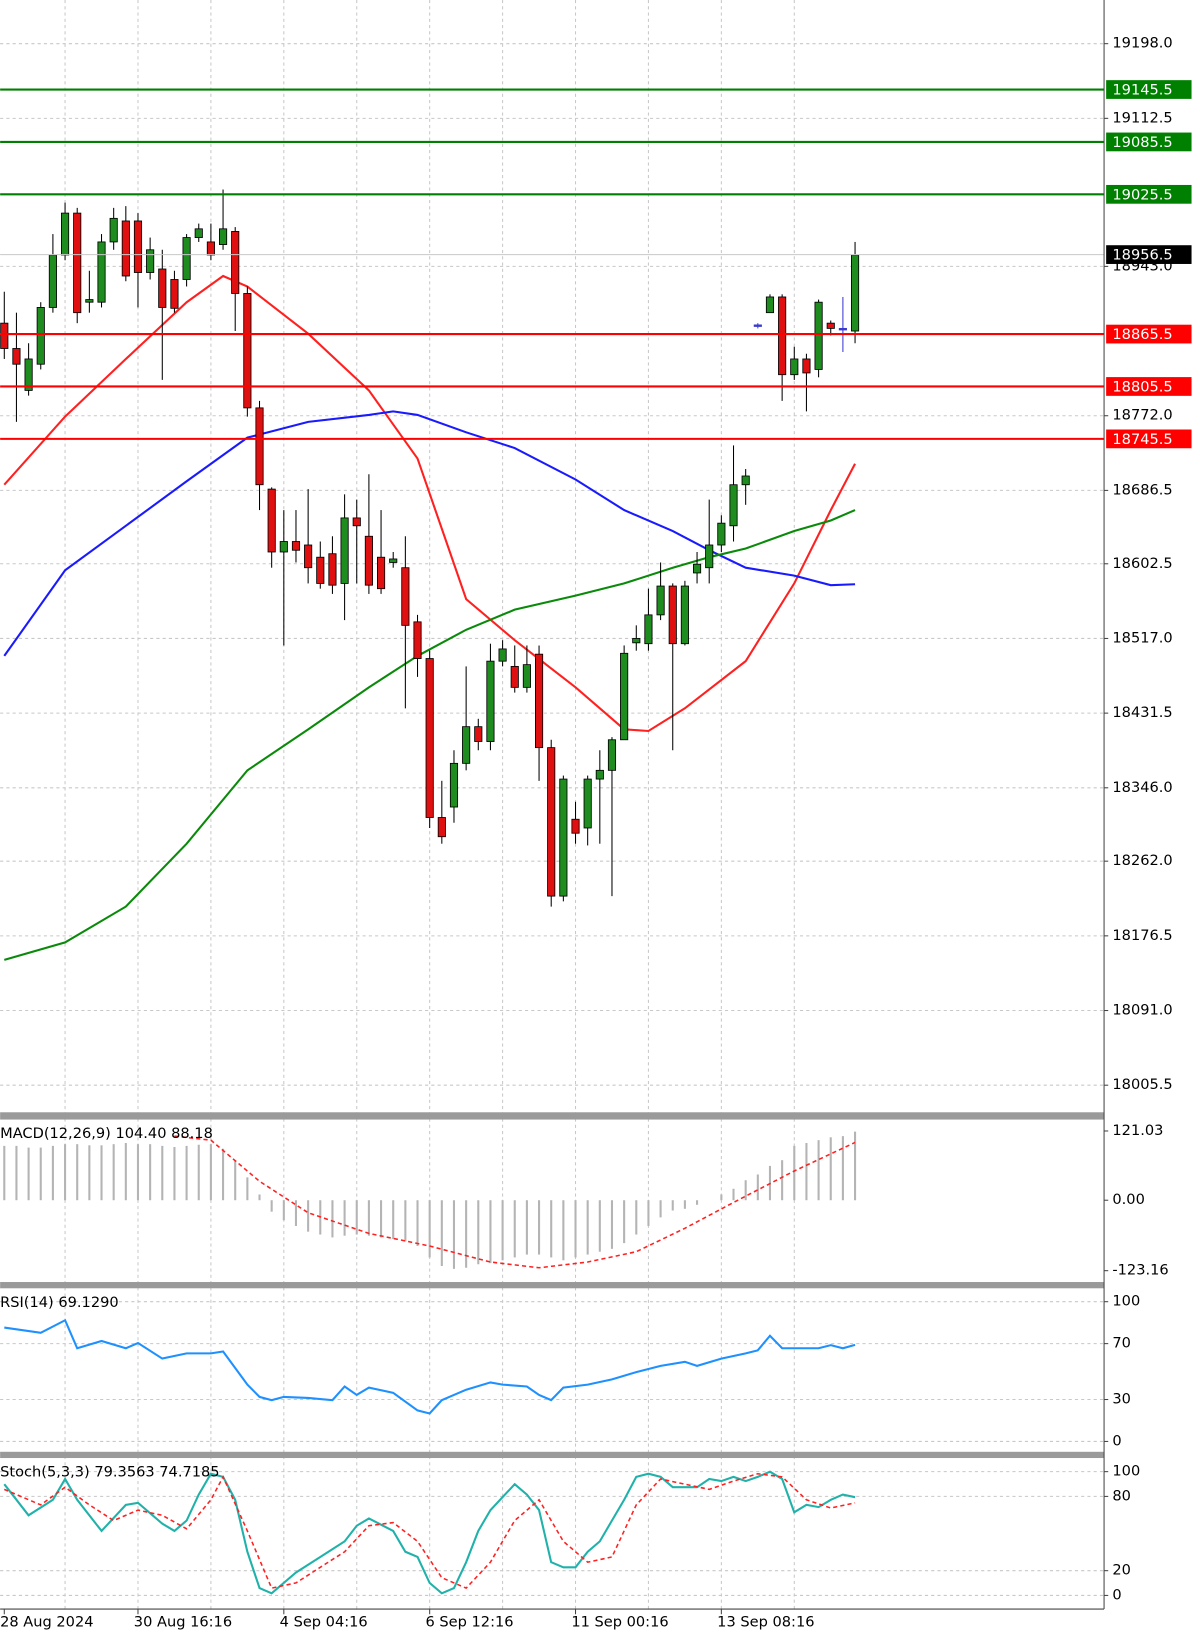 The image size is (1200, 1633). Describe the element at coordinates (1128, 1199) in the screenshot. I see `y-tick-label: 0.00` at that location.